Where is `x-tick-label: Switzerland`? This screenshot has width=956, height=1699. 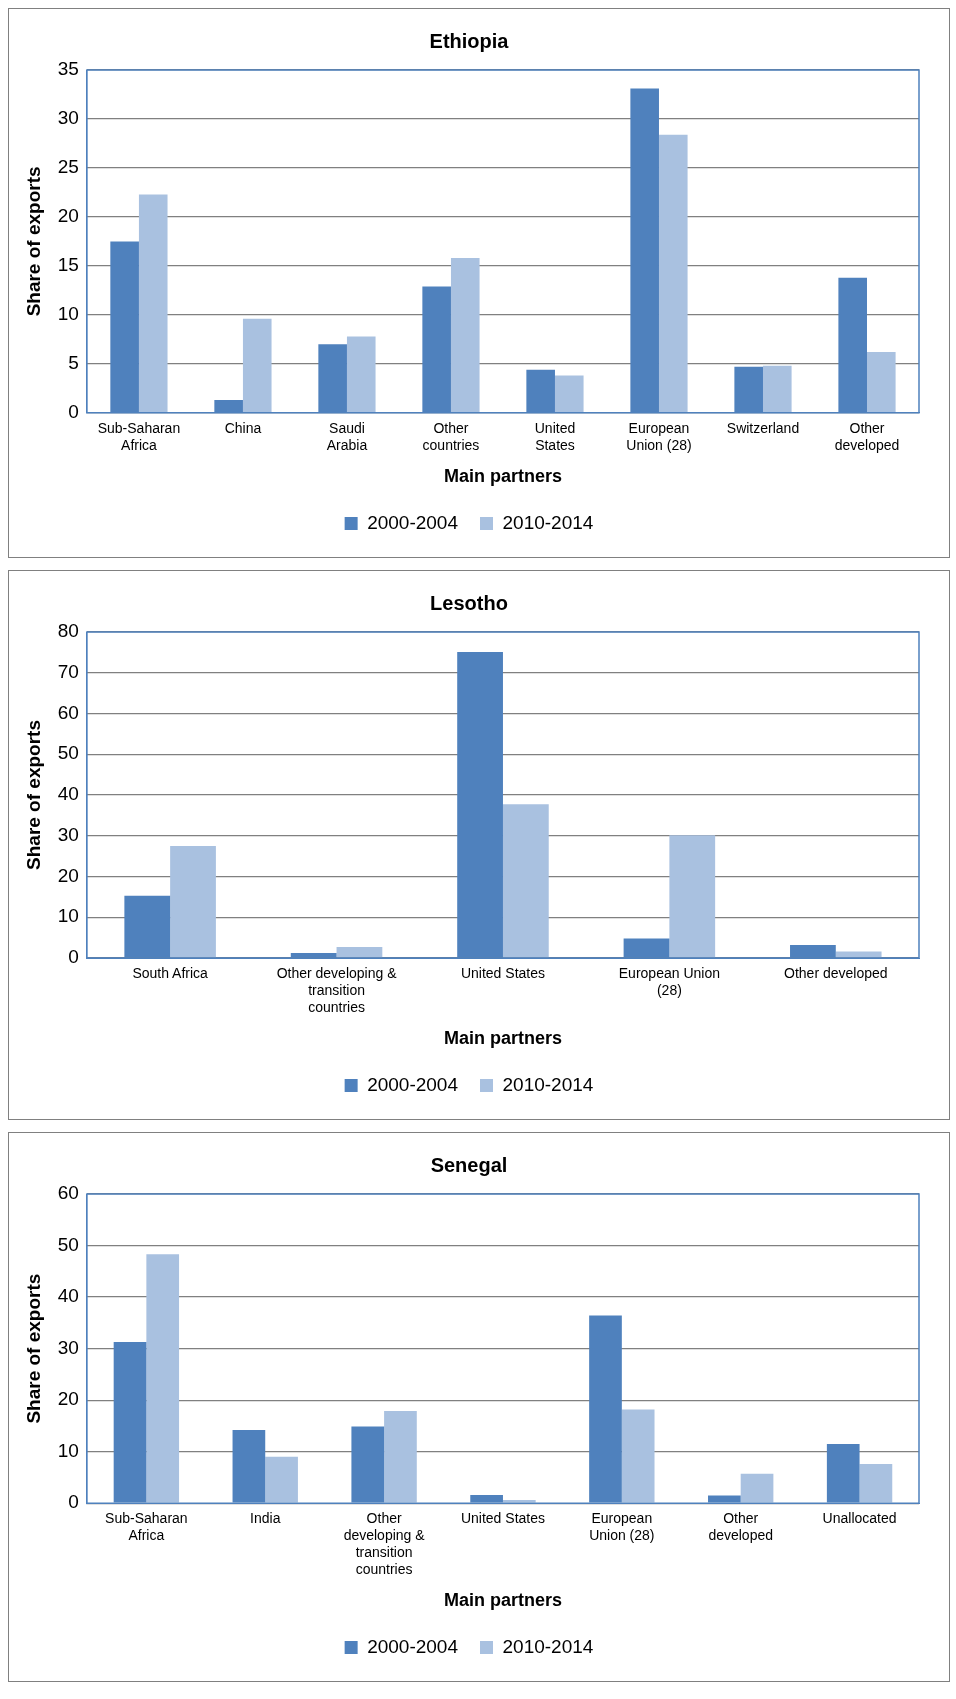 x-tick-label: Switzerland is located at coordinates (763, 428).